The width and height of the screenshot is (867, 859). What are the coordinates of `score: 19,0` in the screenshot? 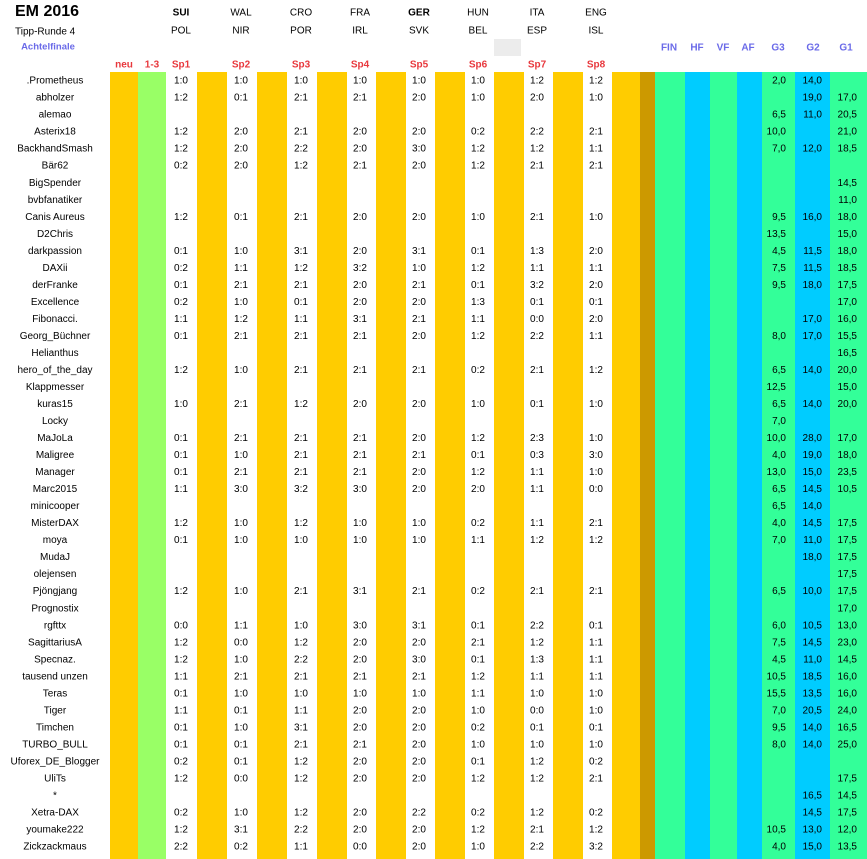 It's located at (813, 455).